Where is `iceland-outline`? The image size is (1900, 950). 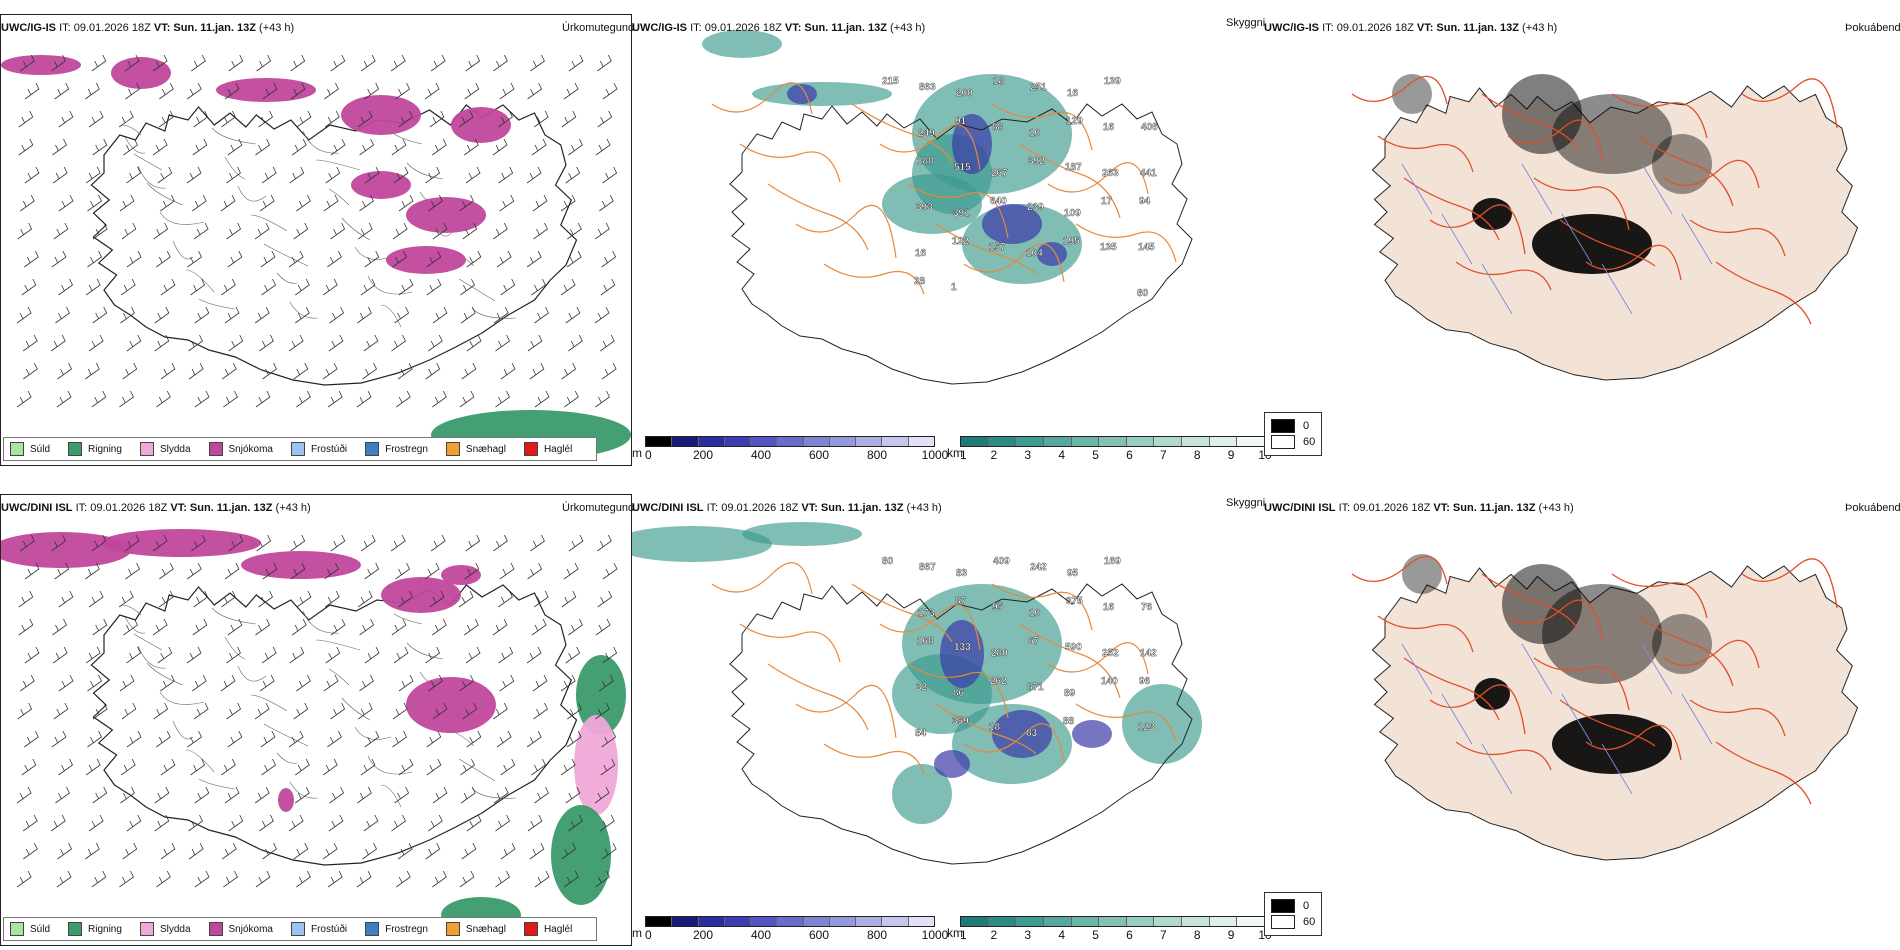 iceland-outline is located at coordinates (334, 245).